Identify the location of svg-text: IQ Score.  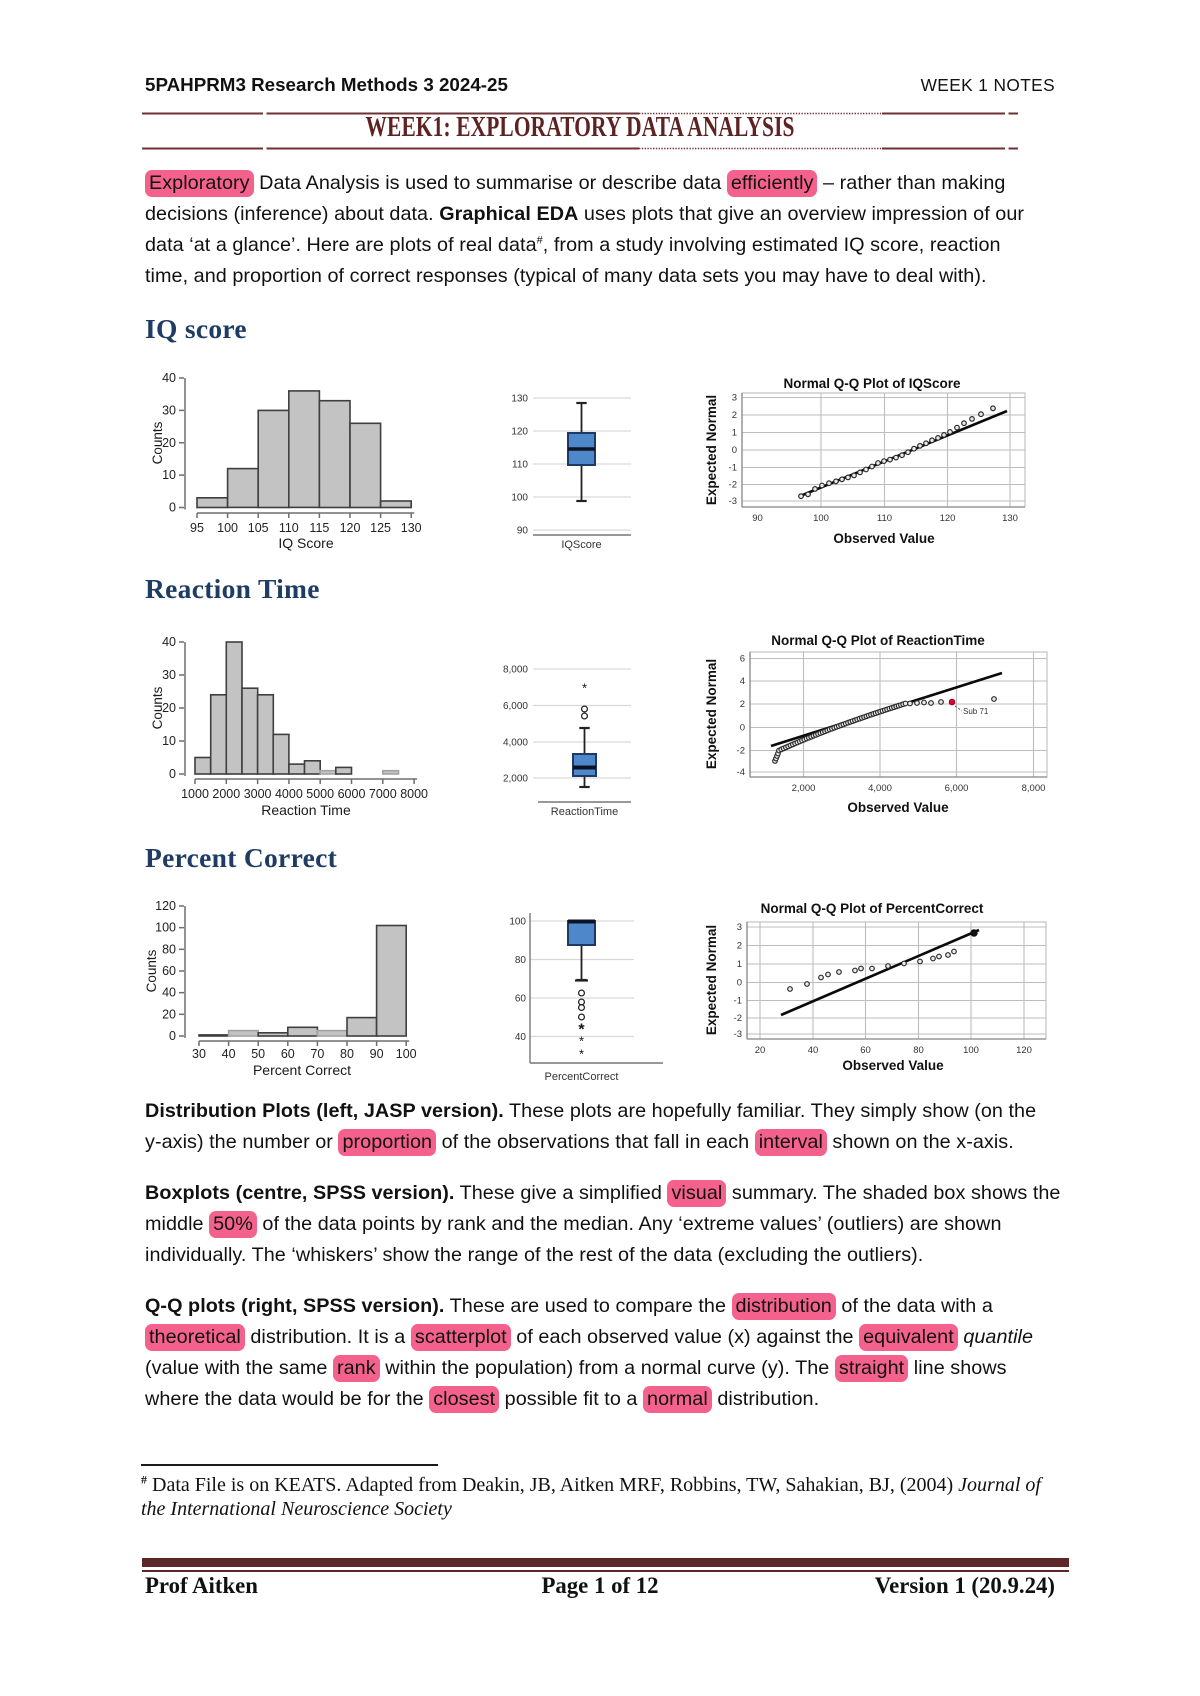
(305, 543).